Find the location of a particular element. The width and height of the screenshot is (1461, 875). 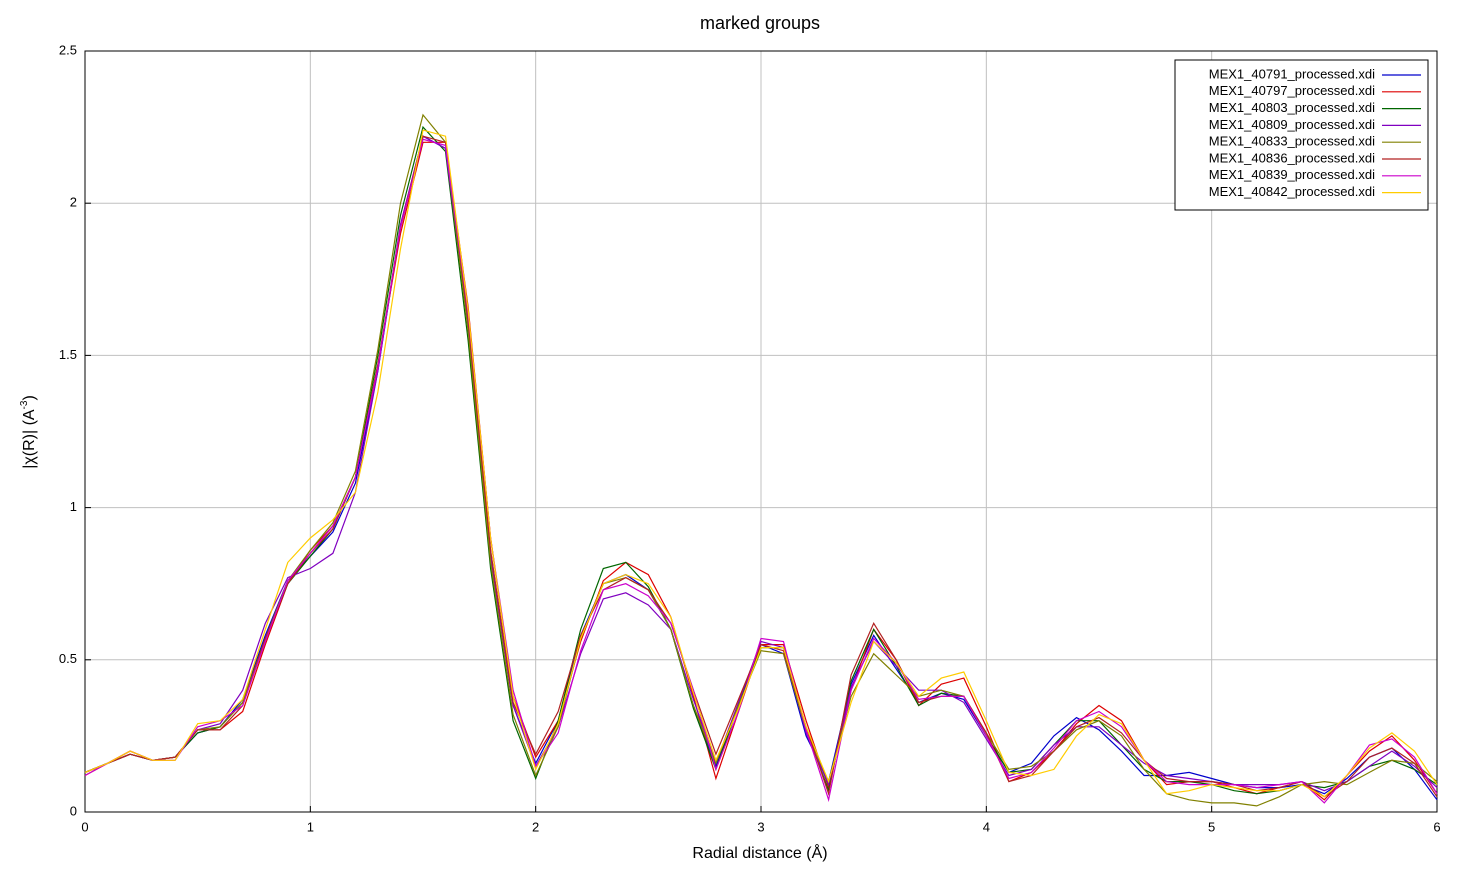

x-tick-label: 5 is located at coordinates (1211, 826).